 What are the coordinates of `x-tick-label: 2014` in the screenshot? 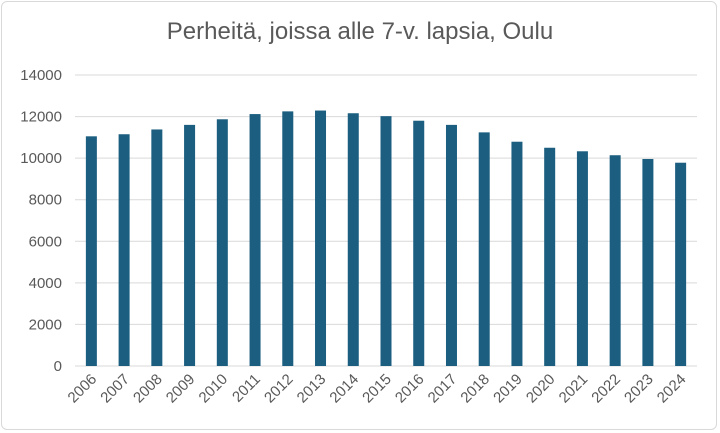 It's located at (344, 389).